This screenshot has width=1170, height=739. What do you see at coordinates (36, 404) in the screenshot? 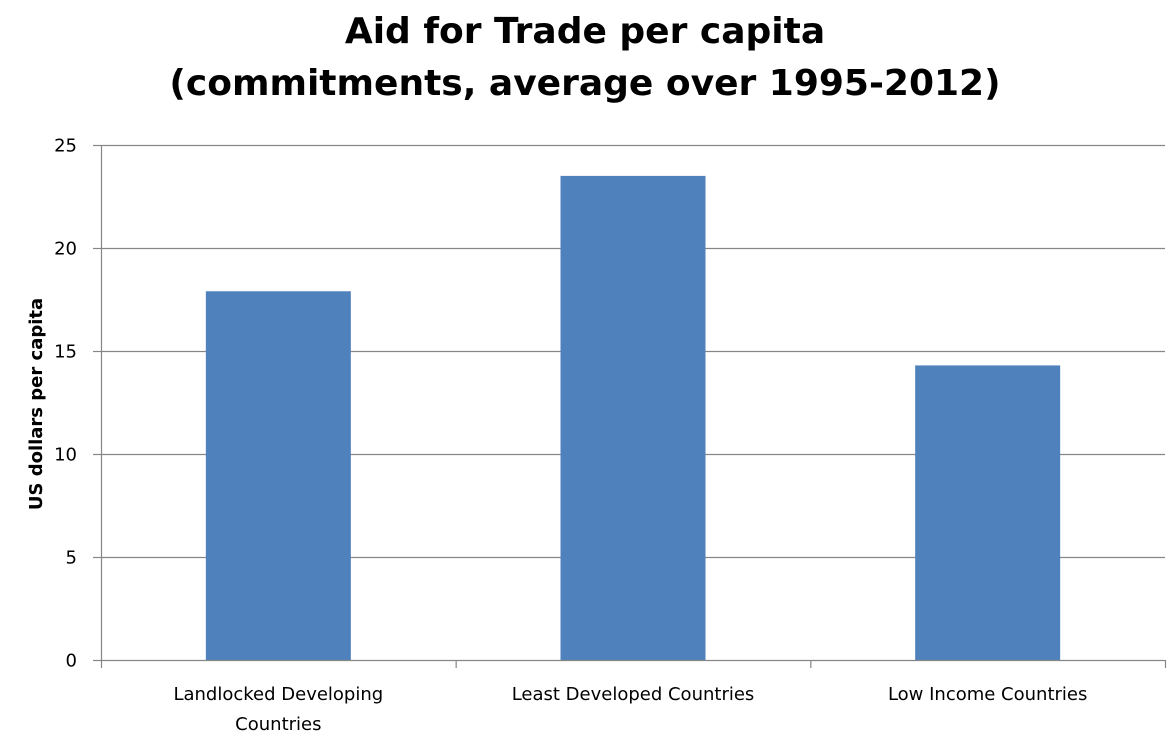
I see `y-axis-title: US dollars per capita` at bounding box center [36, 404].